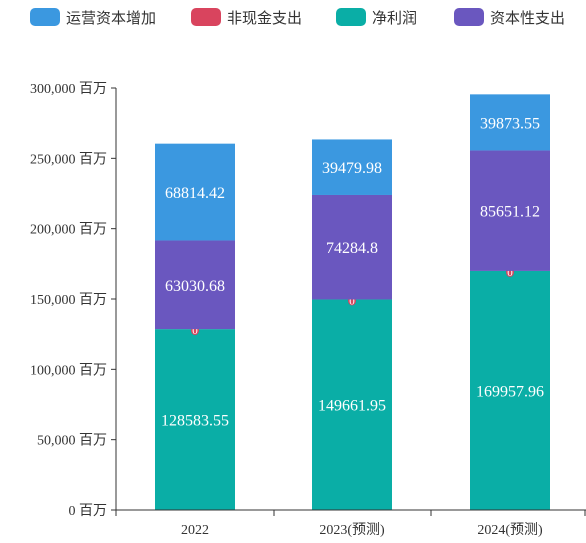 The width and height of the screenshot is (586, 543). What do you see at coordinates (68, 230) in the screenshot?
I see `y-tick-label: 200,000 百万` at bounding box center [68, 230].